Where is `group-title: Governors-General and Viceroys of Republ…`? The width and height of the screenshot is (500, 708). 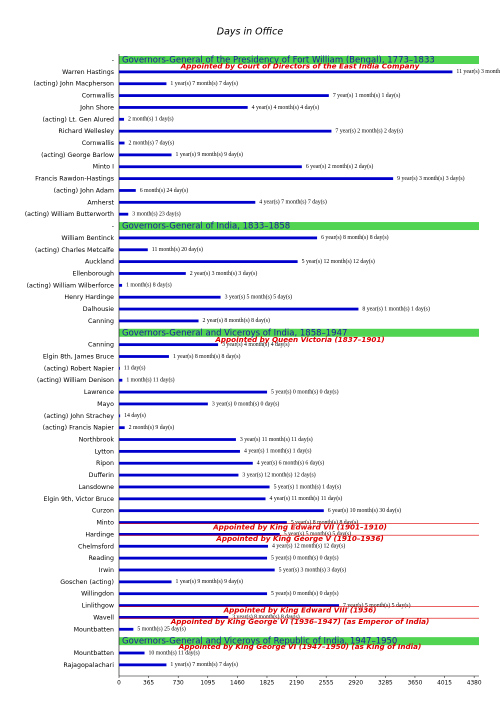 group-title: Governors-General and Viceroys of Republ… is located at coordinates (259, 642).